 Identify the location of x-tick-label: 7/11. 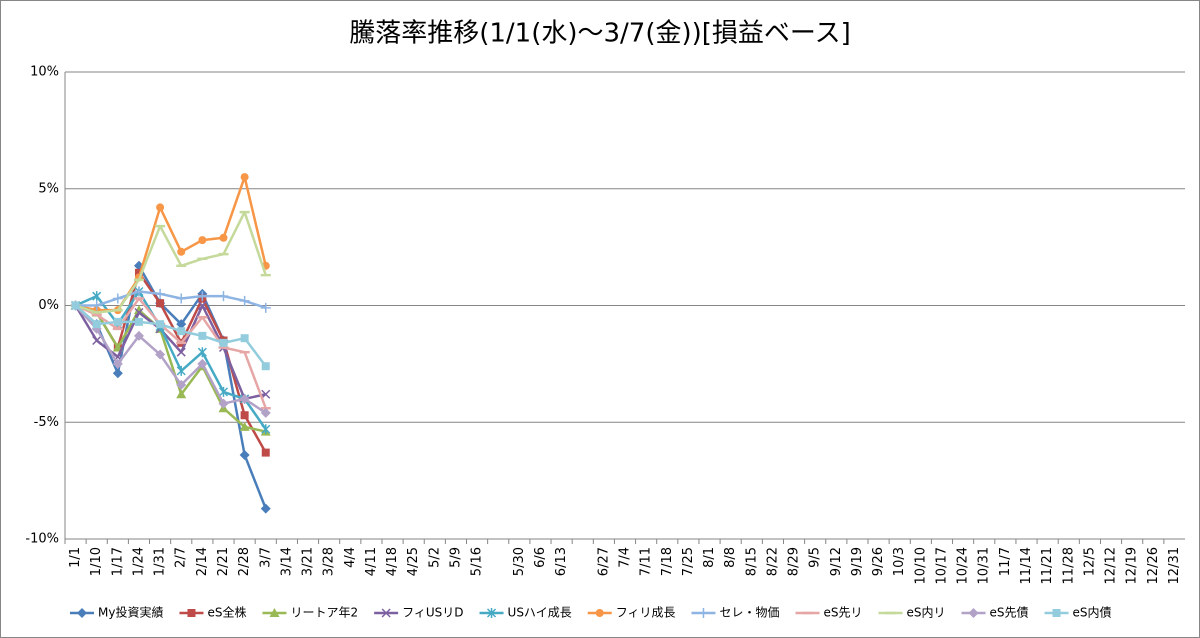
(646, 561).